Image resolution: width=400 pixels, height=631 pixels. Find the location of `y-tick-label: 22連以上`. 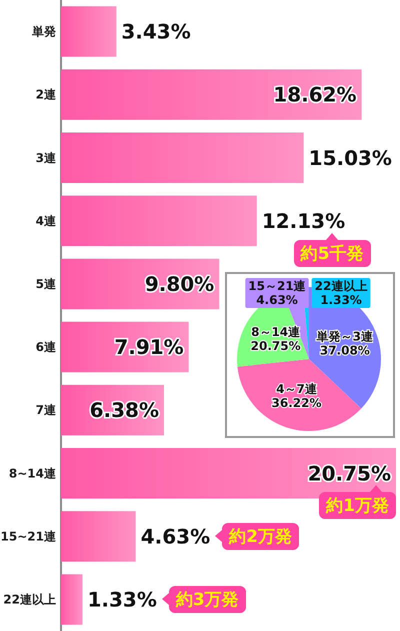

y-tick-label: 22連以上 is located at coordinates (29, 599).